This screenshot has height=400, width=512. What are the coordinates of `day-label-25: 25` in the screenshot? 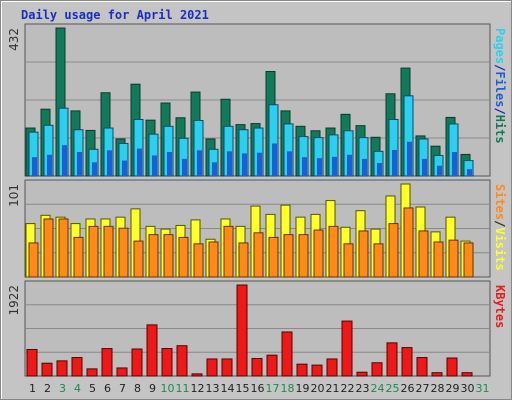 It's located at (393, 388).